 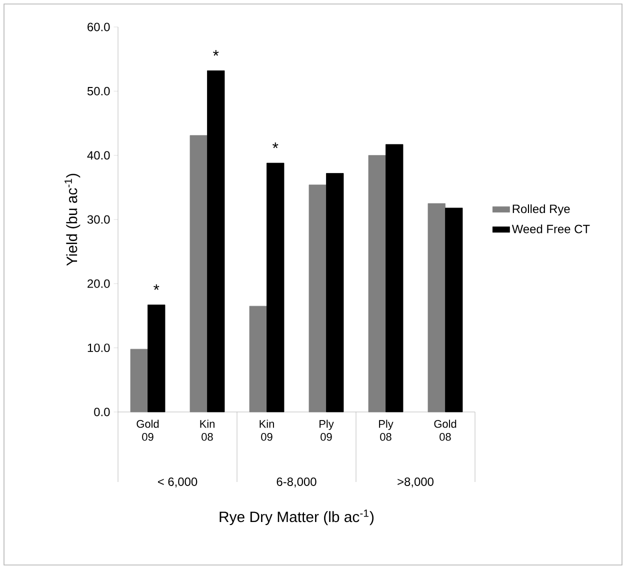 I want to click on x-tick-label: Kin 08, so click(x=207, y=430).